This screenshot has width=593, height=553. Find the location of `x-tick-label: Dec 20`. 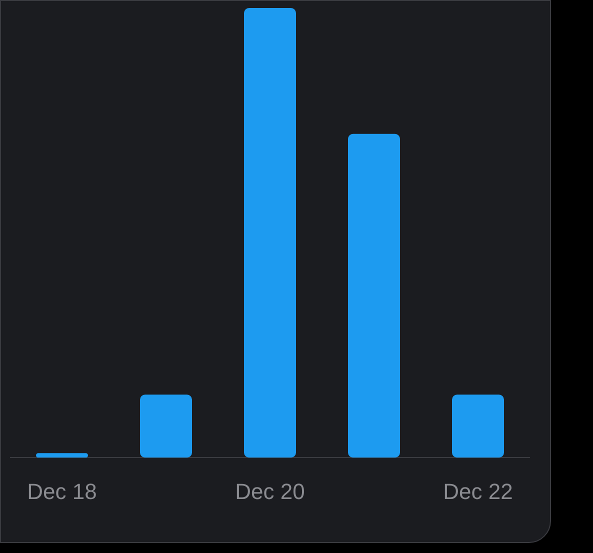

x-tick-label: Dec 20 is located at coordinates (270, 491).